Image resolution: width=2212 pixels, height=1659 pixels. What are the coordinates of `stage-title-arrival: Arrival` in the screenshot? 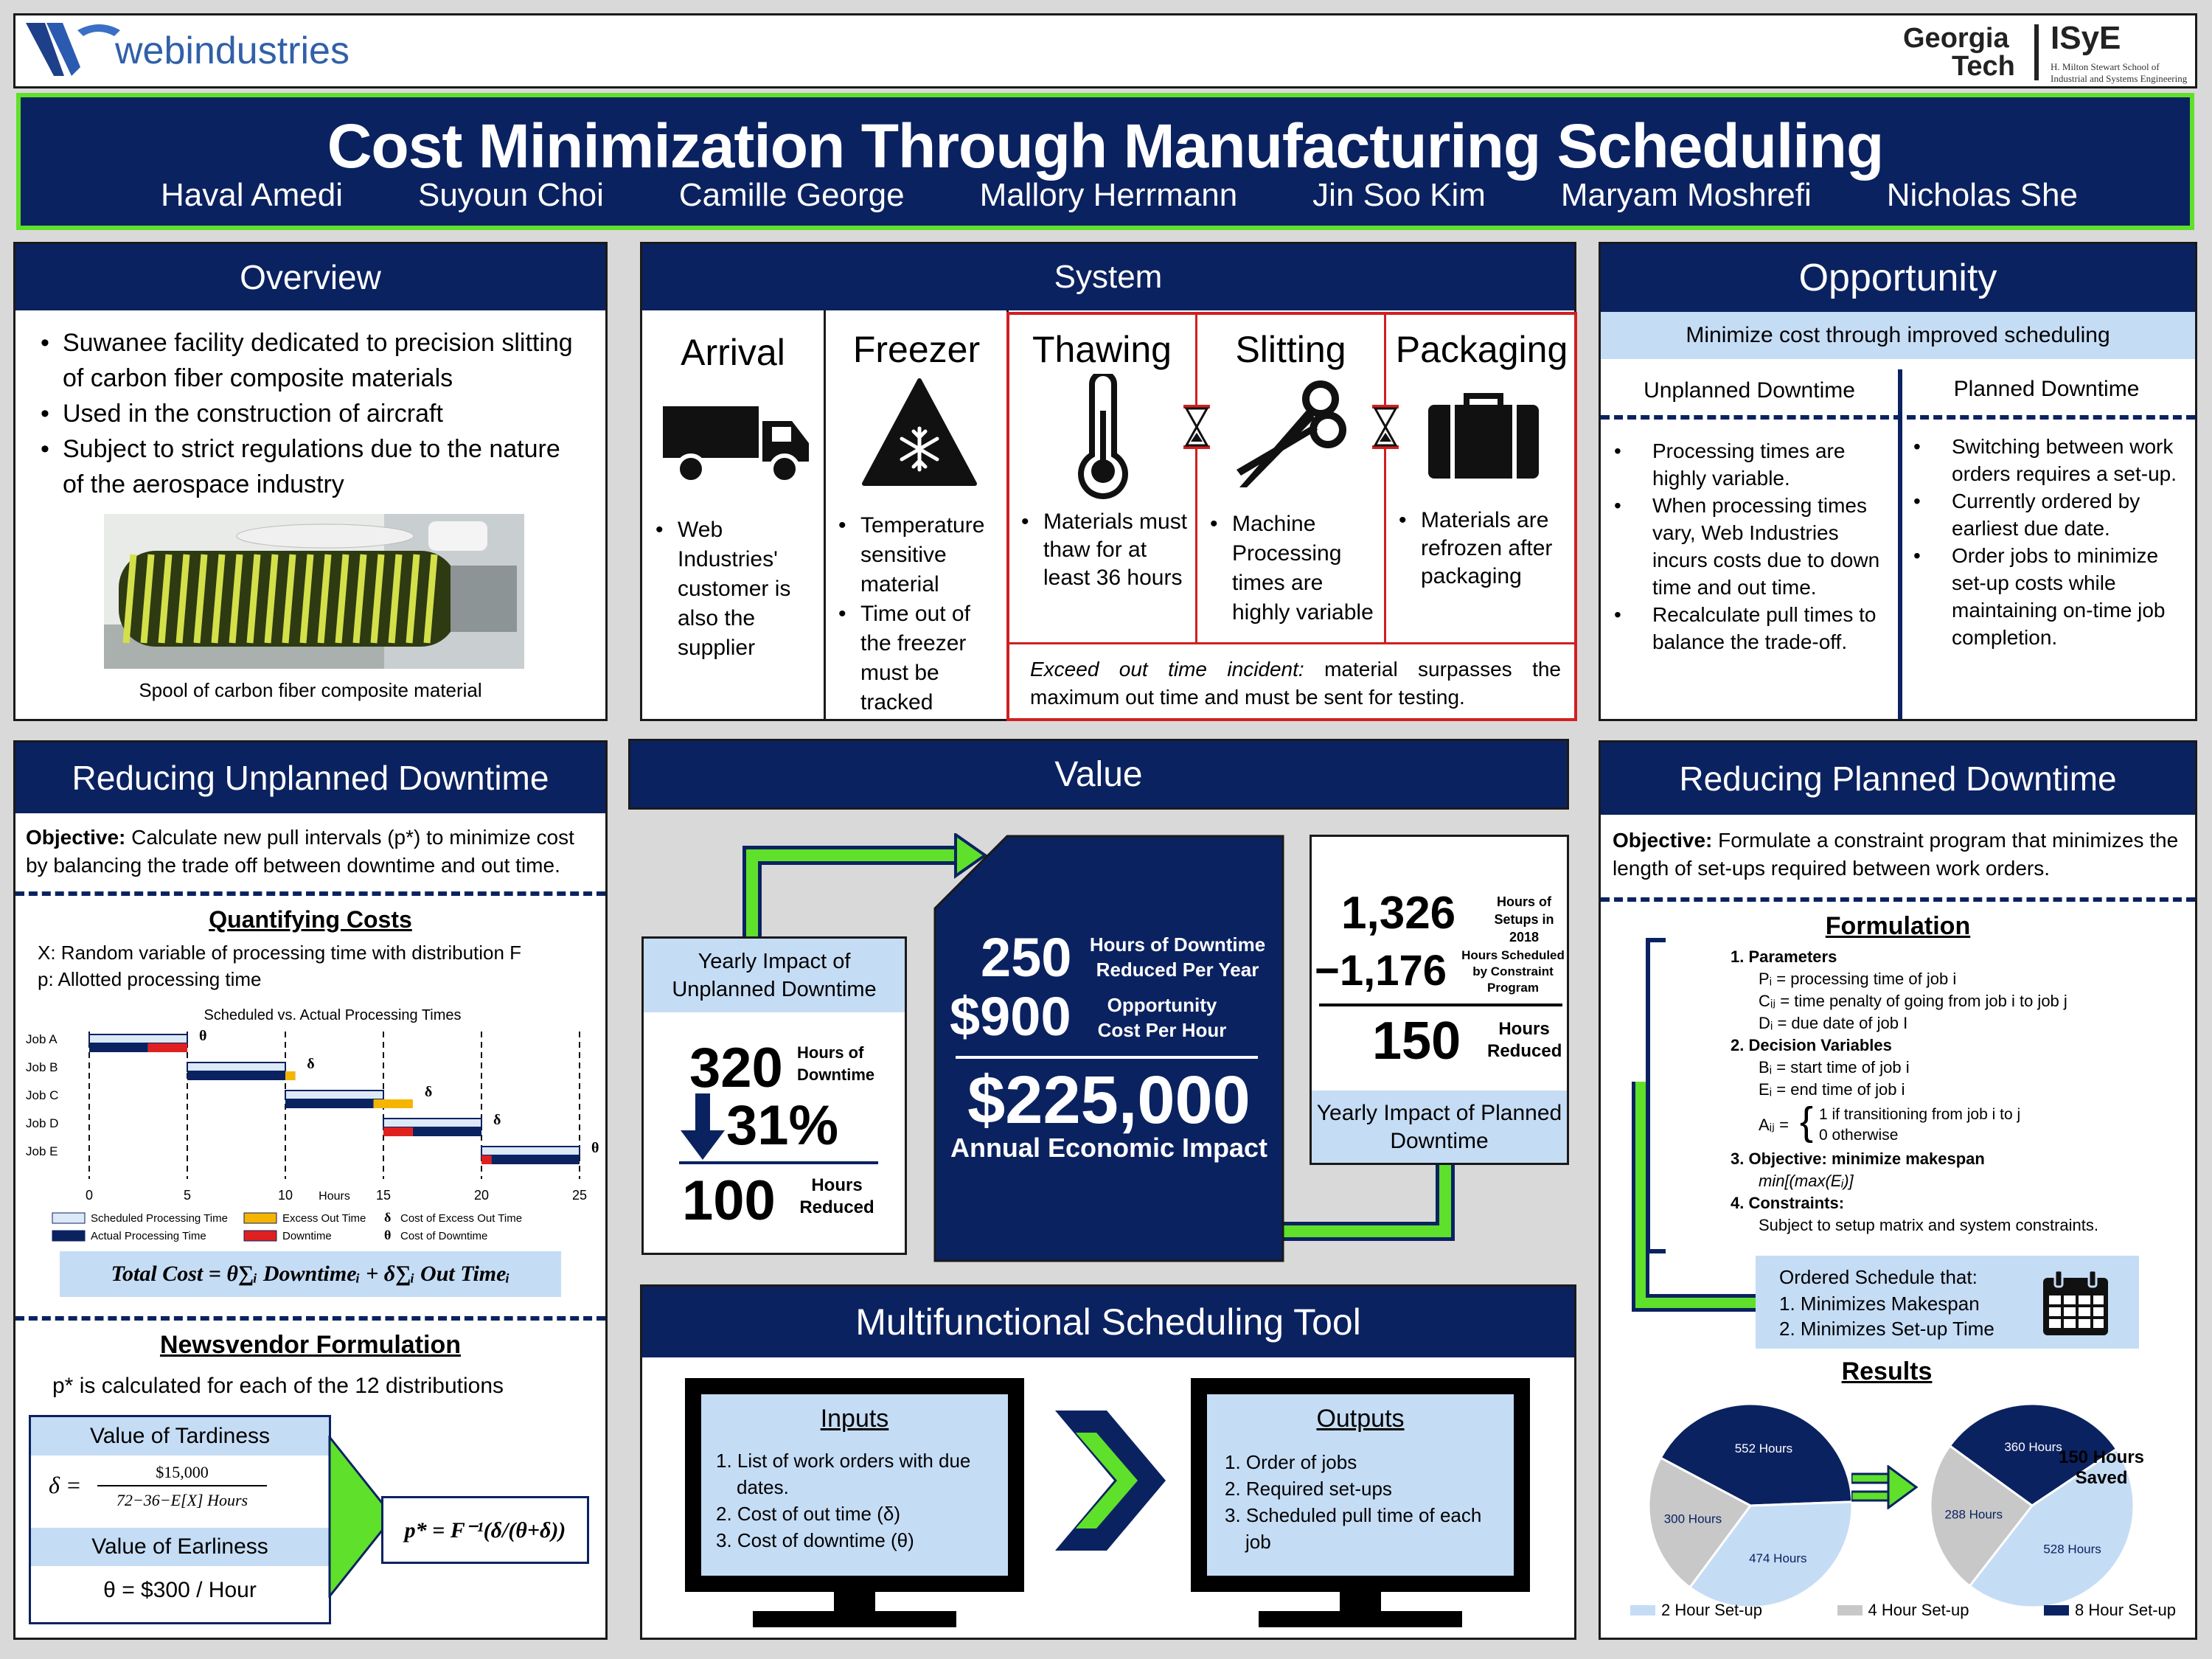 It's located at (733, 352).